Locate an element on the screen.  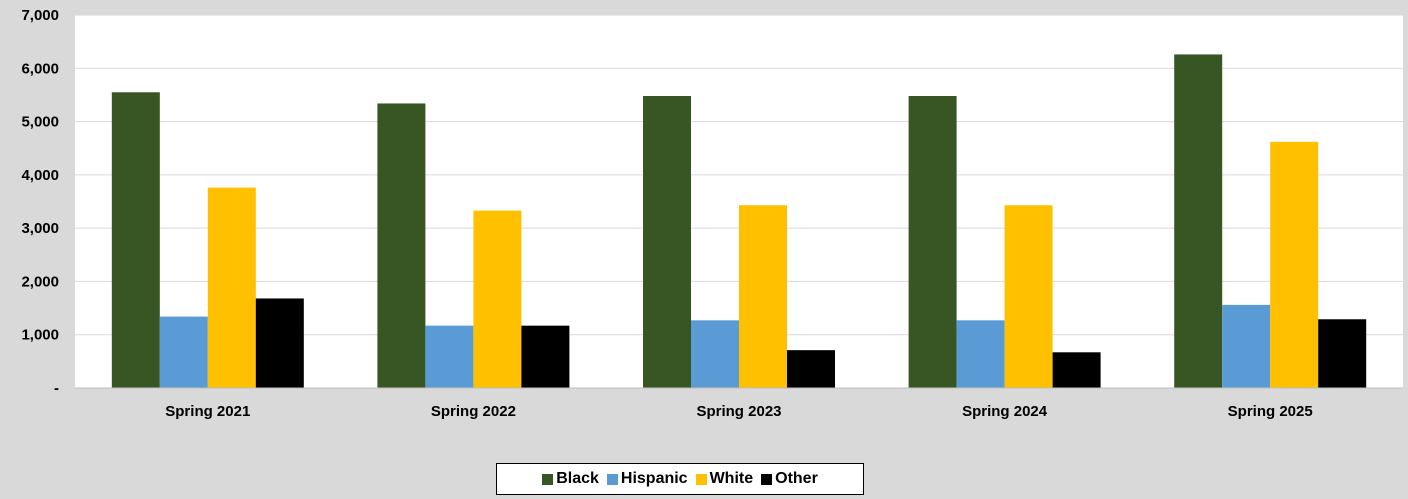
x-category-label: Spring 2023 is located at coordinates (738, 411).